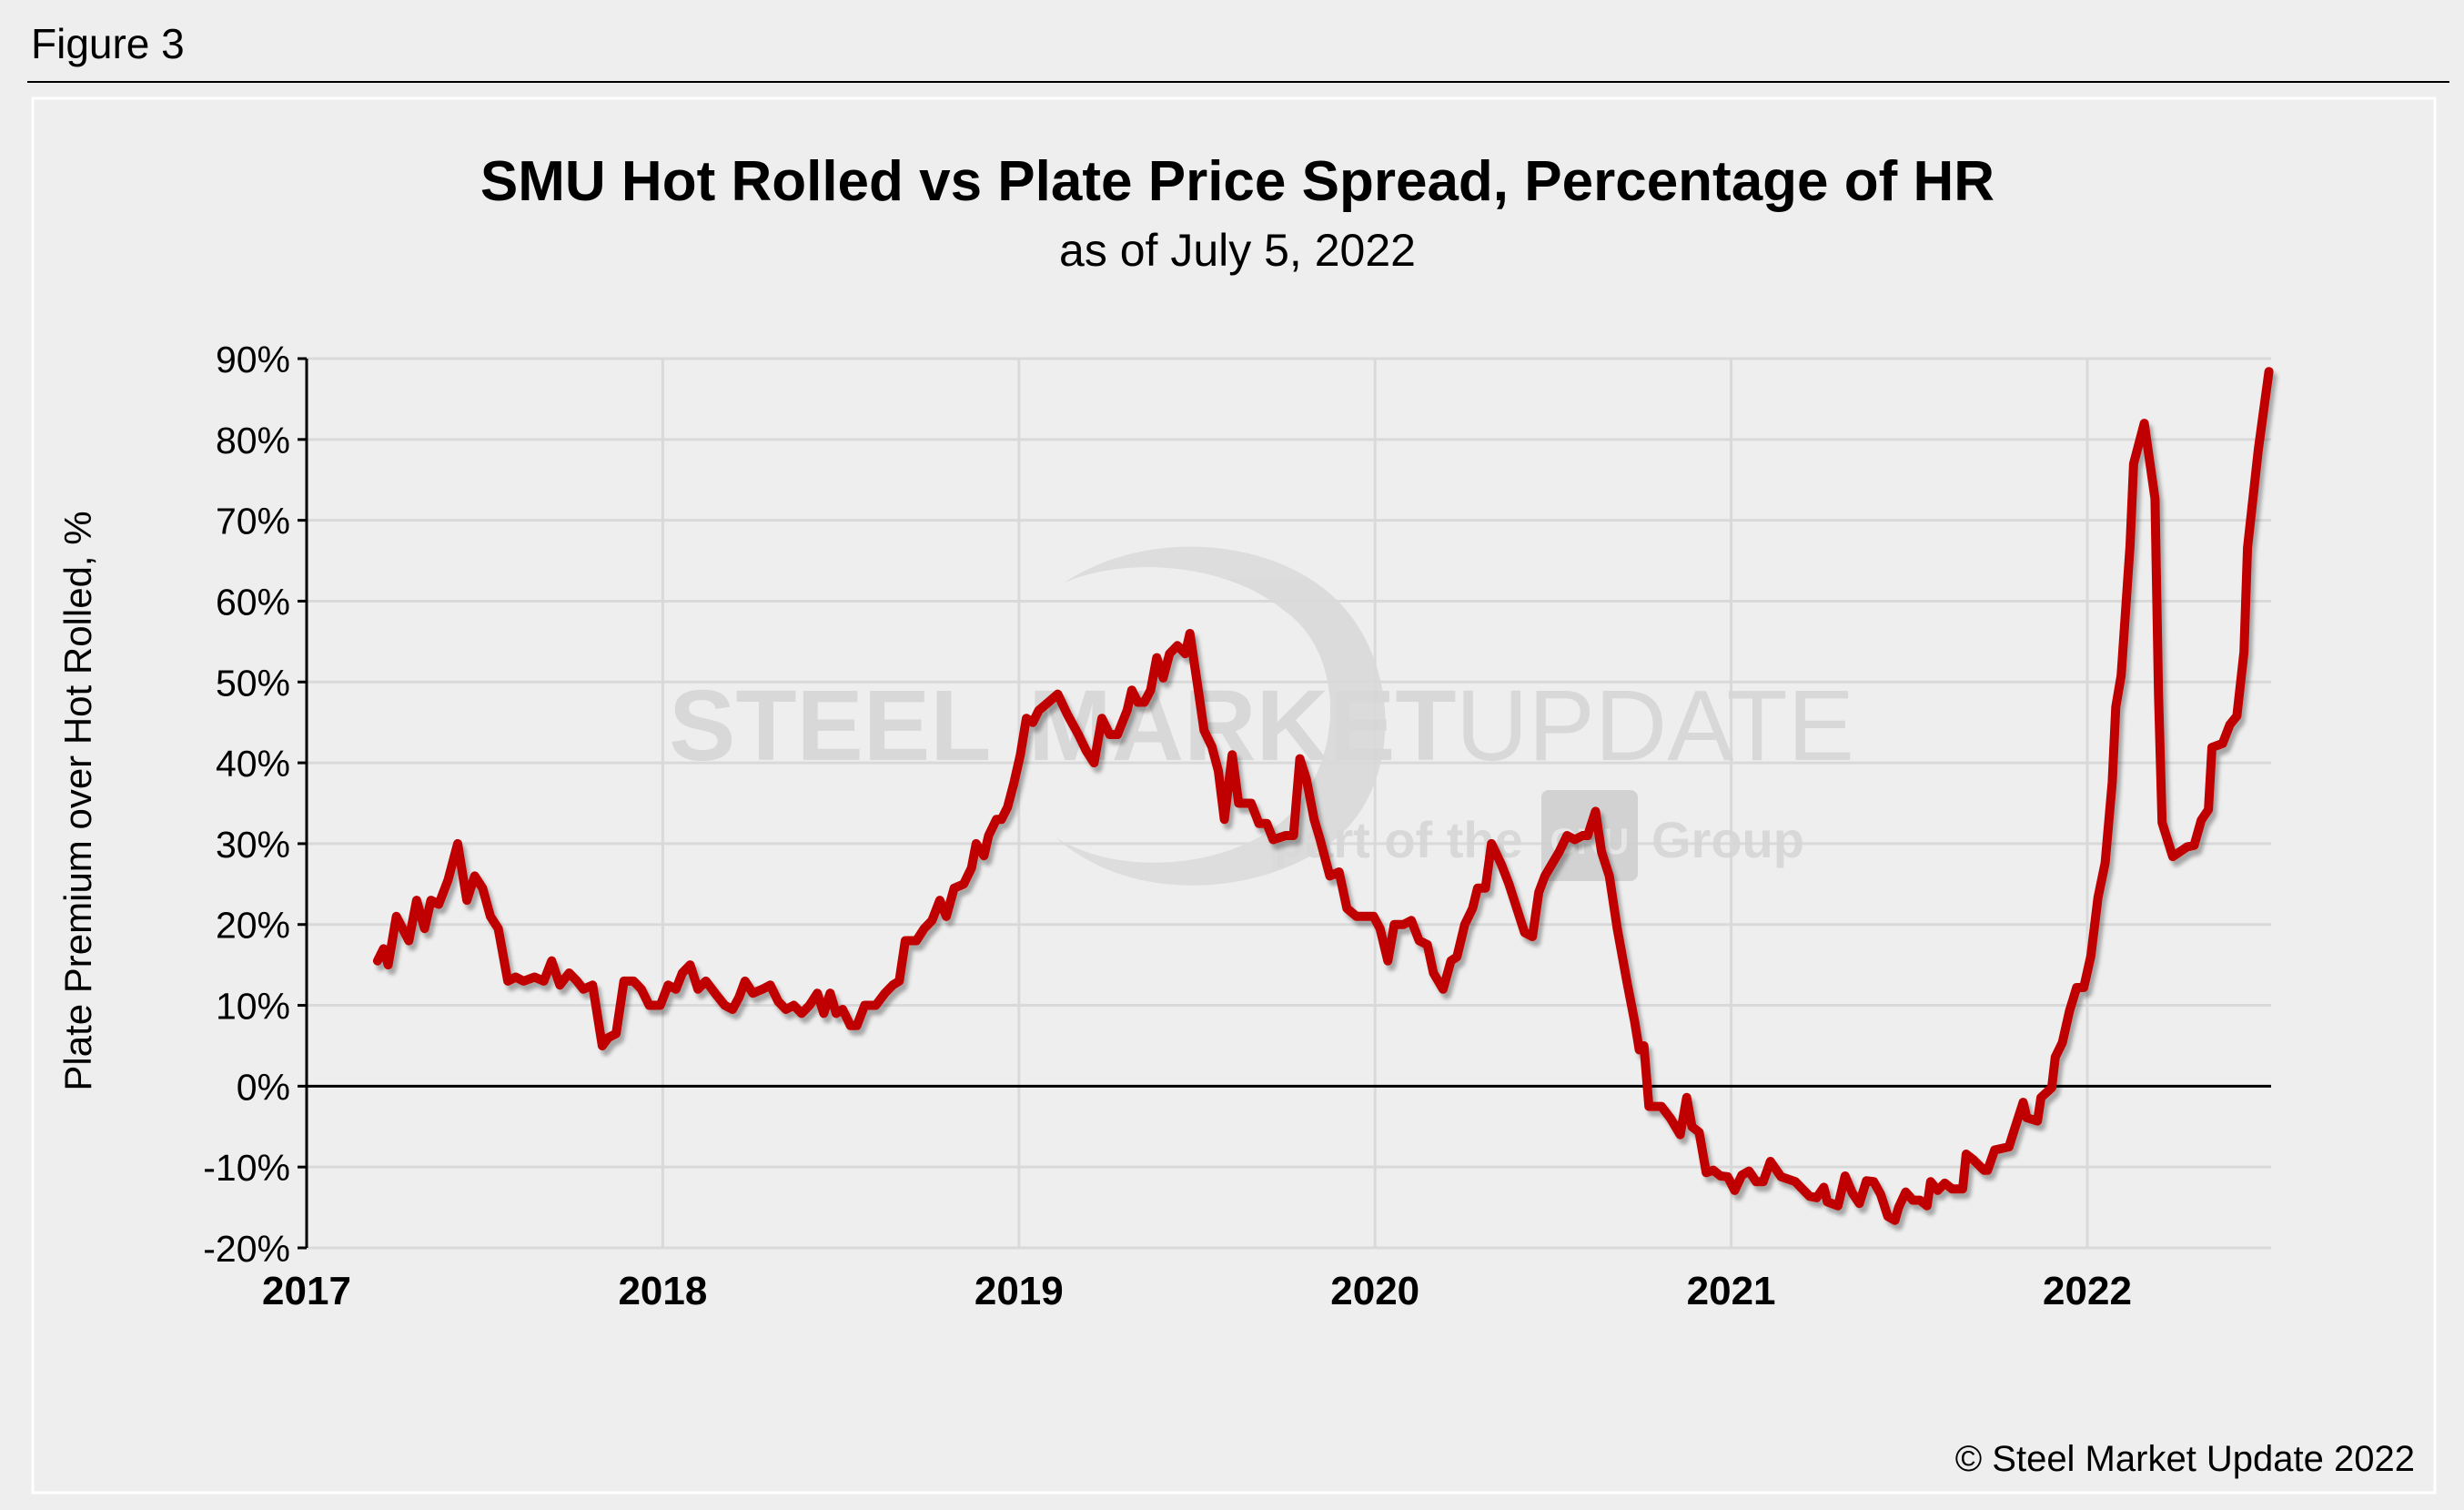 Image resolution: width=2464 pixels, height=1510 pixels. What do you see at coordinates (830, 726) in the screenshot?
I see `watermark-steel: STEEL` at bounding box center [830, 726].